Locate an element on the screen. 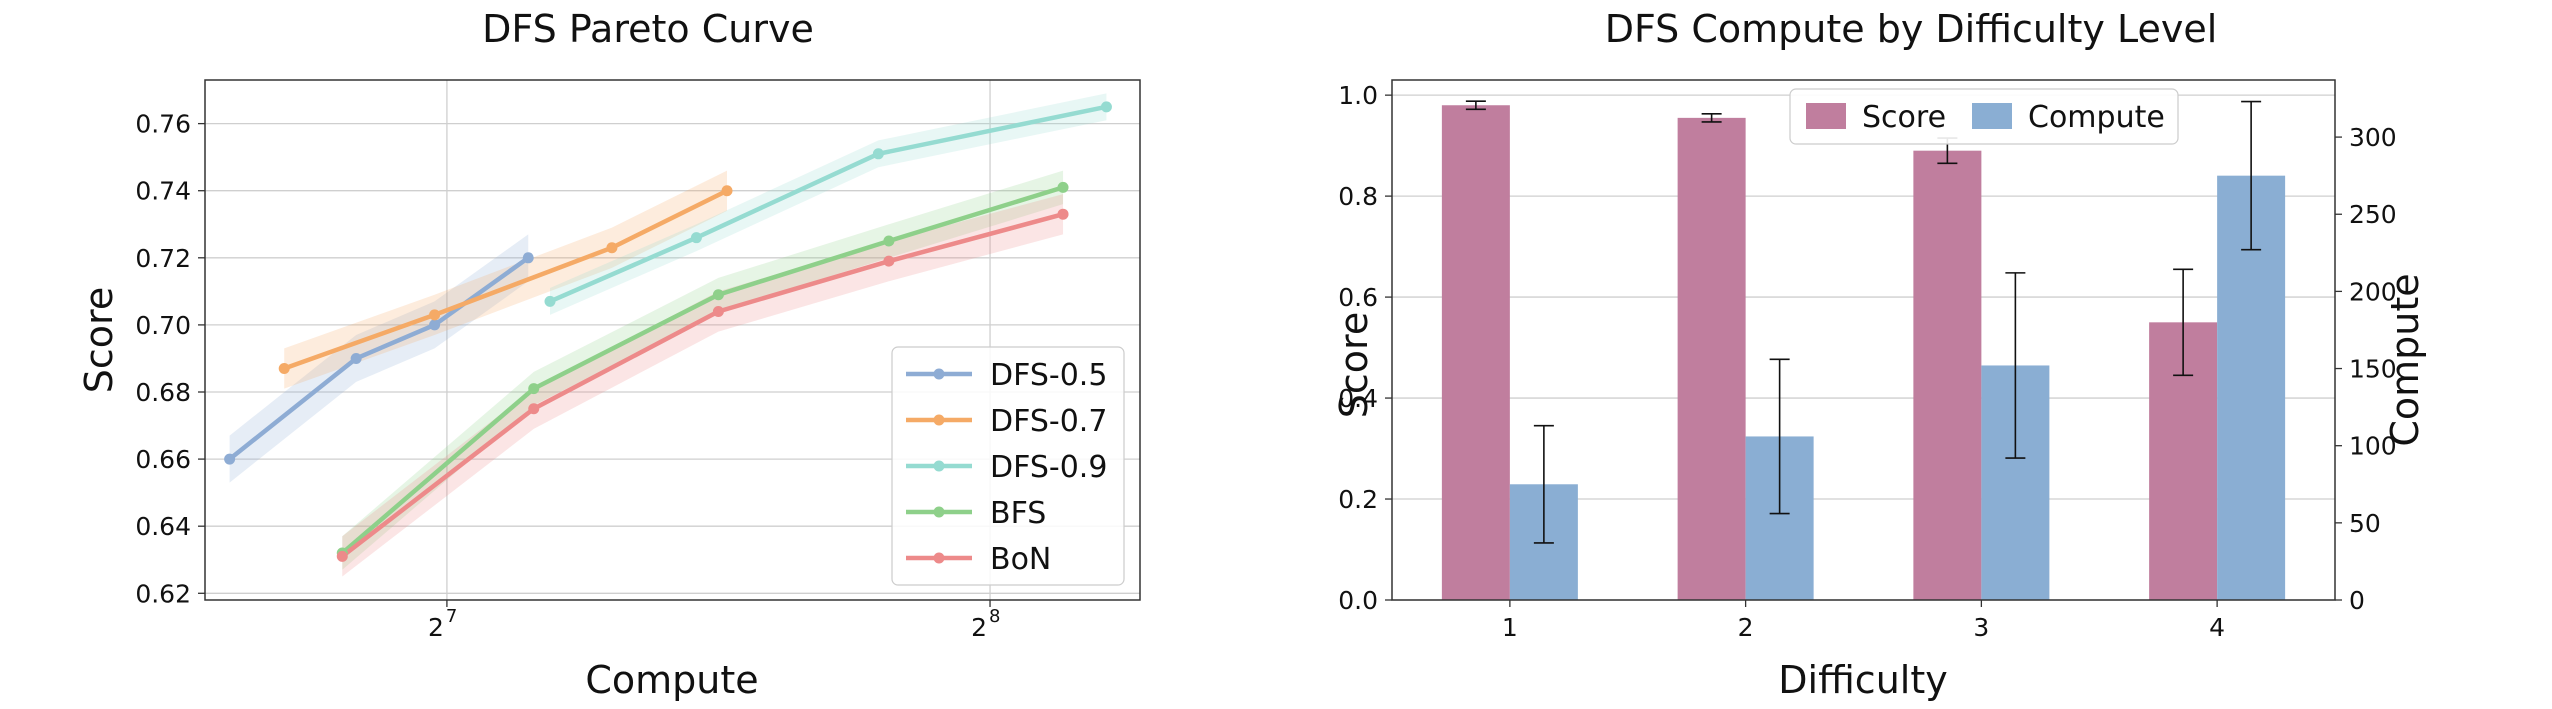  pareto-legend-entry: DFS-0.5 is located at coordinates (1006, 375).